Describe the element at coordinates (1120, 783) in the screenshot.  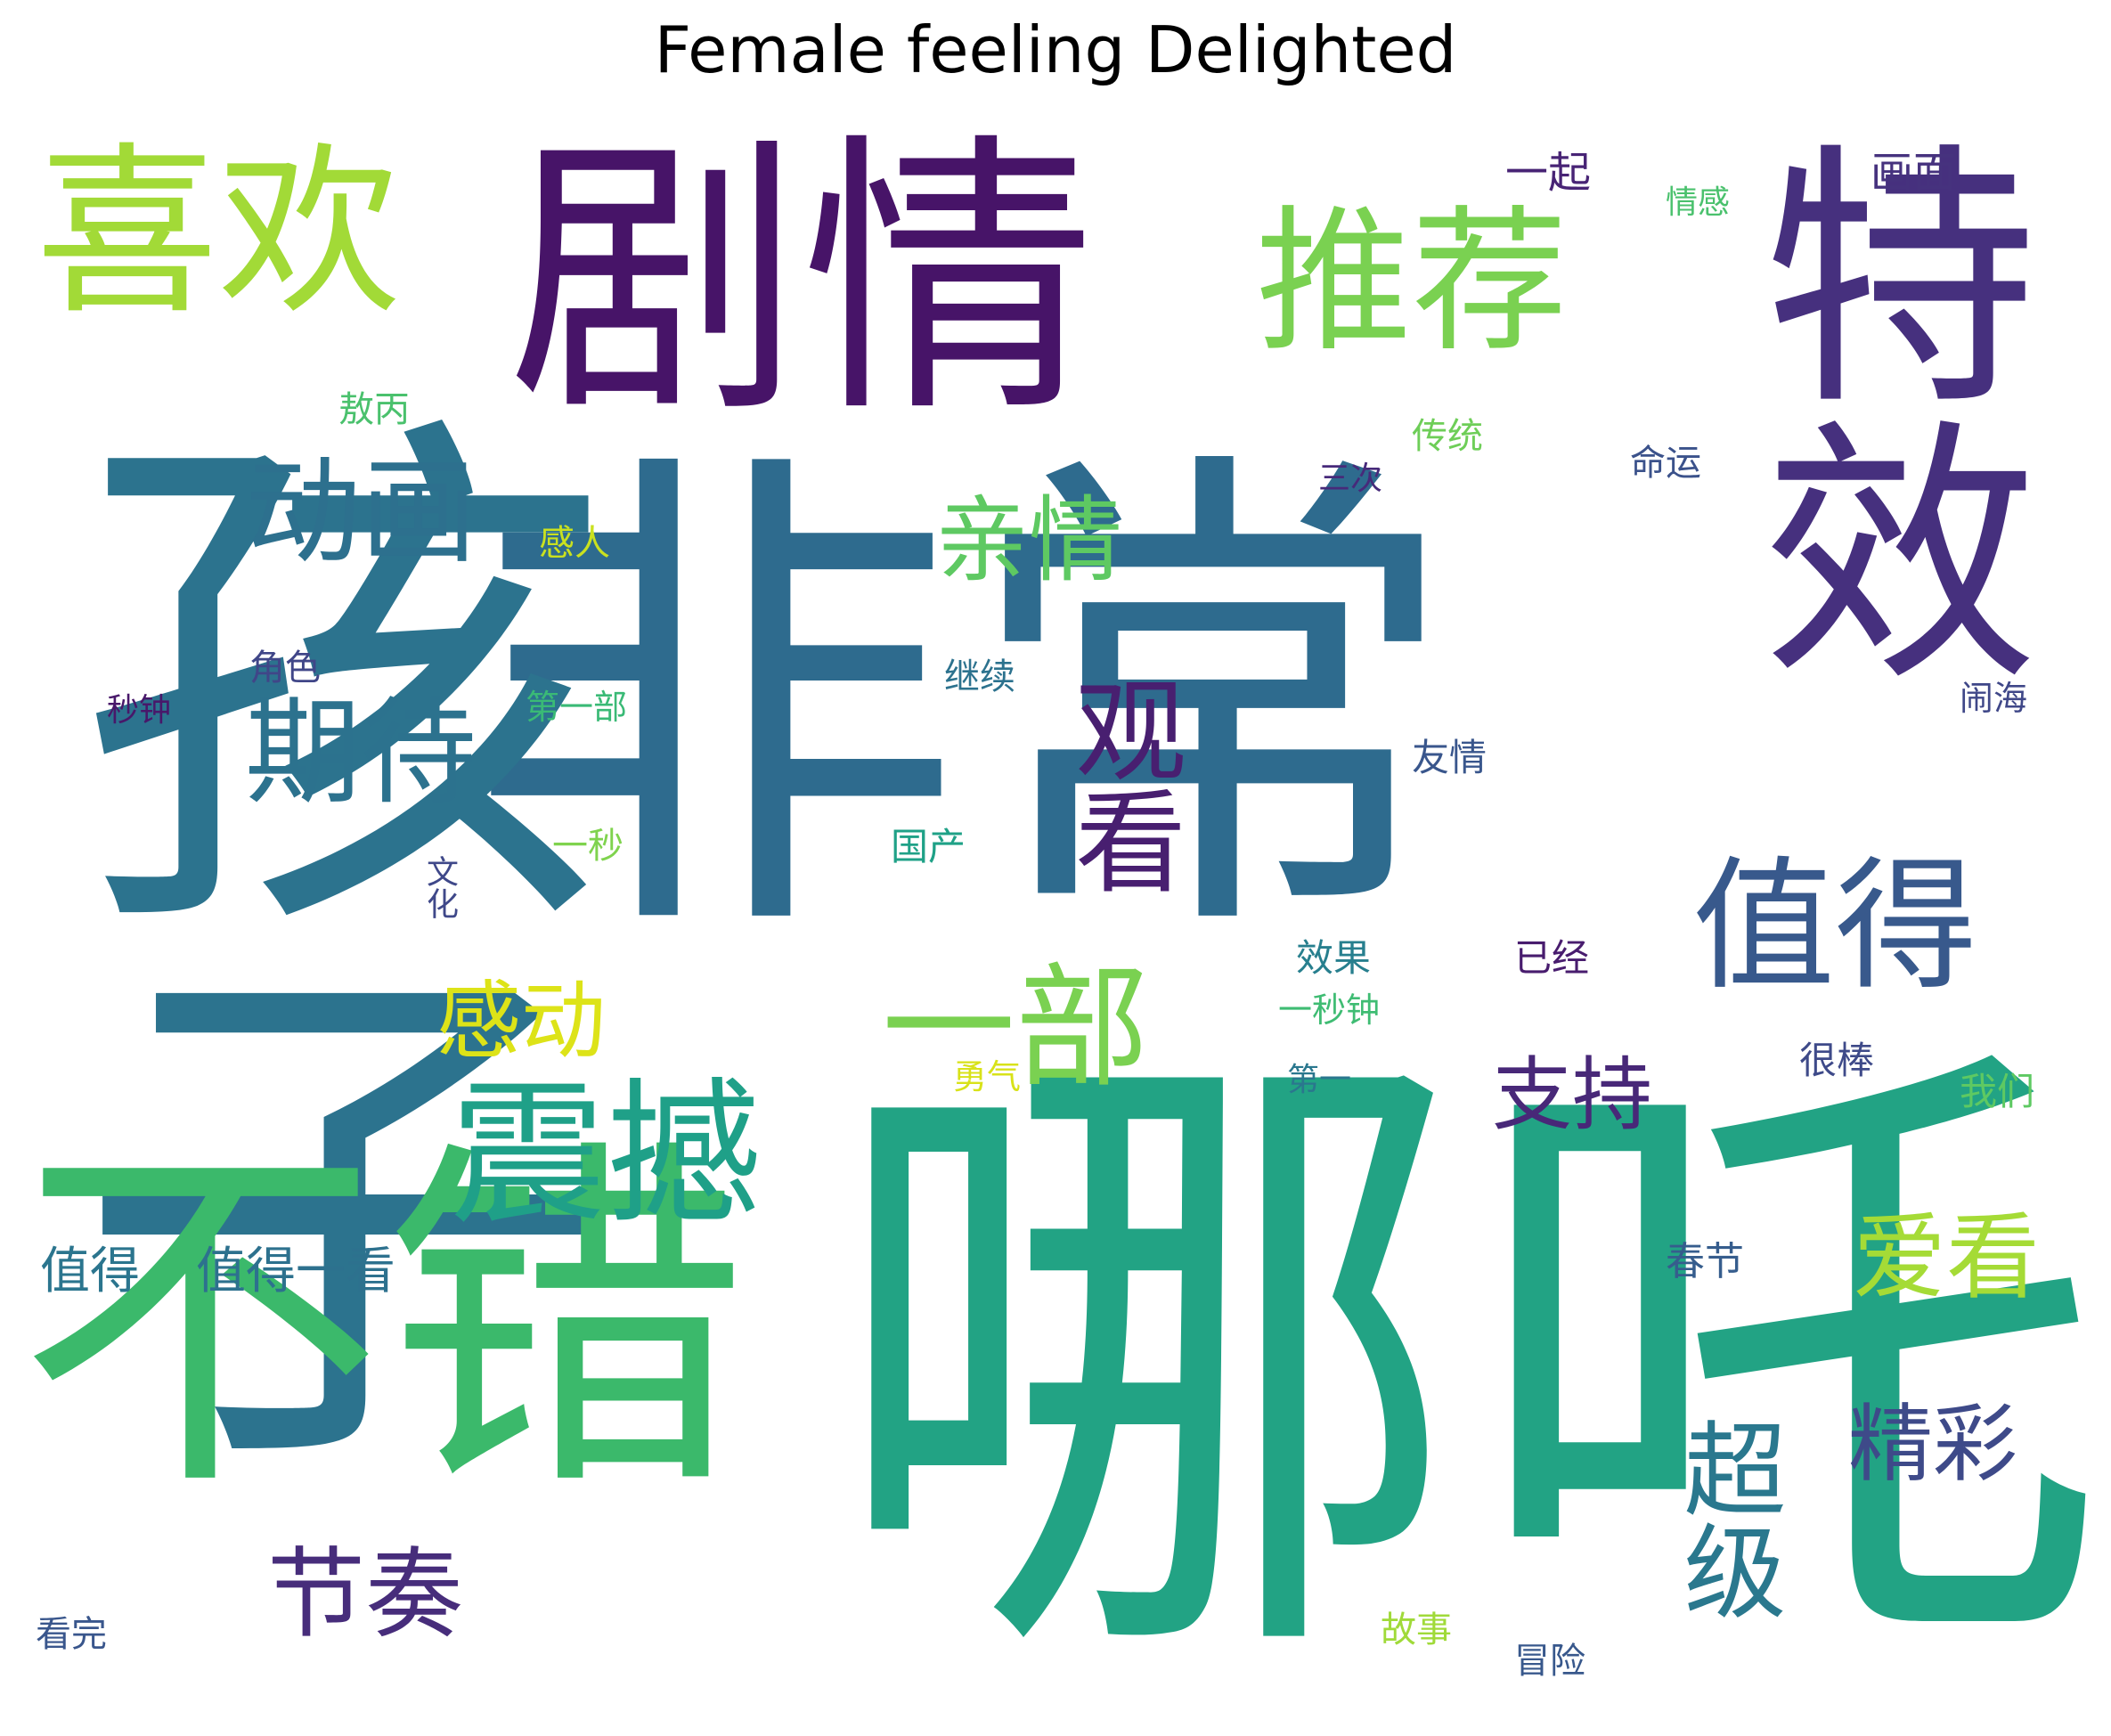
I see `word-cloud-term: 观看` at that location.